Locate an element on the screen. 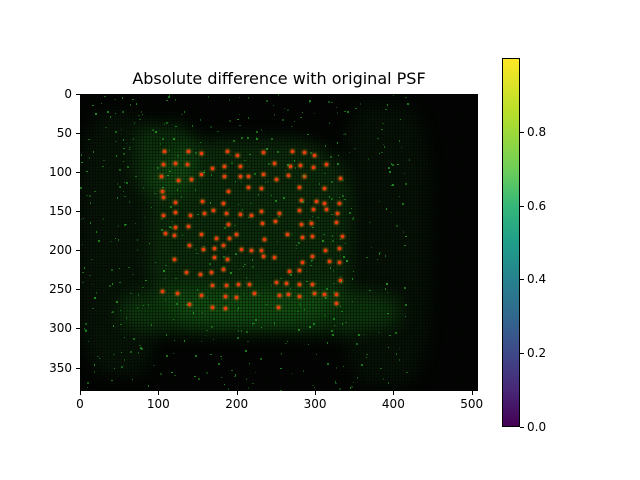 This screenshot has width=640, height=480. x-tick-label: 400 is located at coordinates (393, 404).